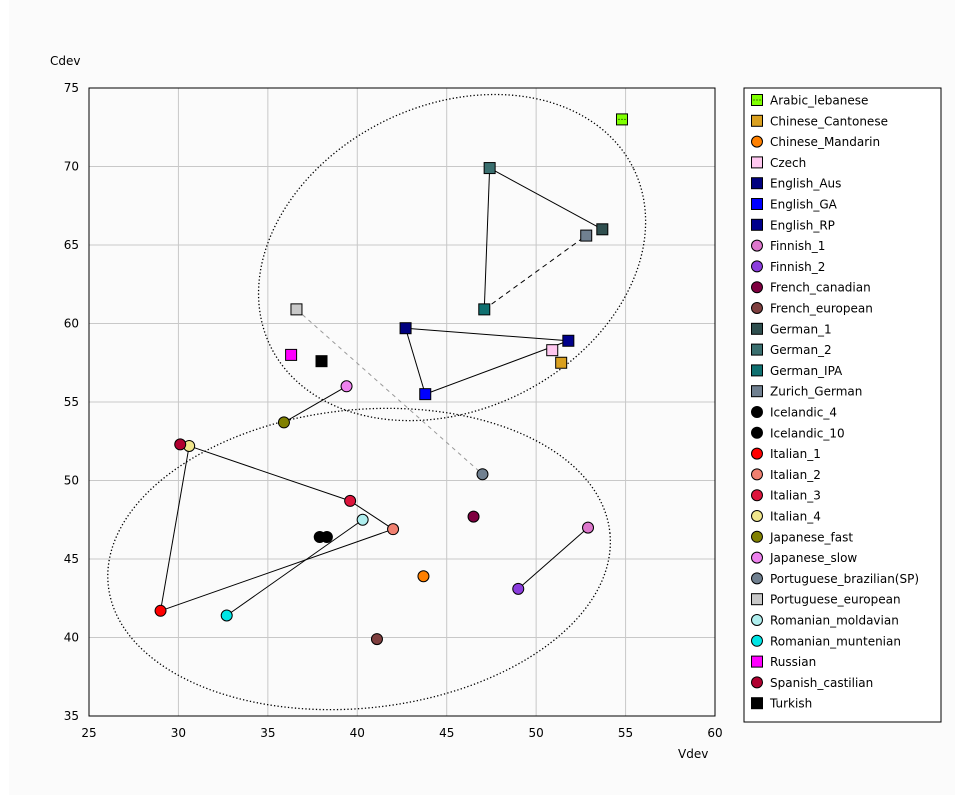  I want to click on legend-item: Japanese_fast, so click(802, 537).